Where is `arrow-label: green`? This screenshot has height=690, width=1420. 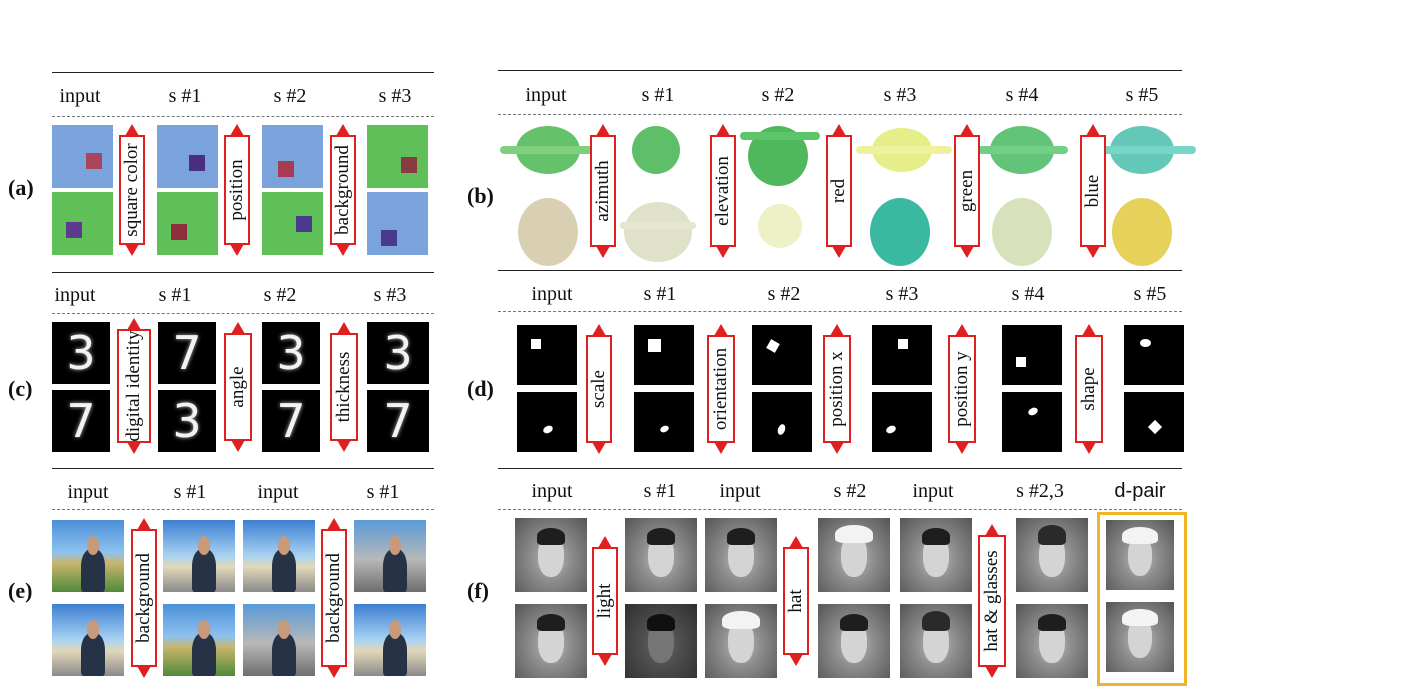 arrow-label: green is located at coordinates (966, 191).